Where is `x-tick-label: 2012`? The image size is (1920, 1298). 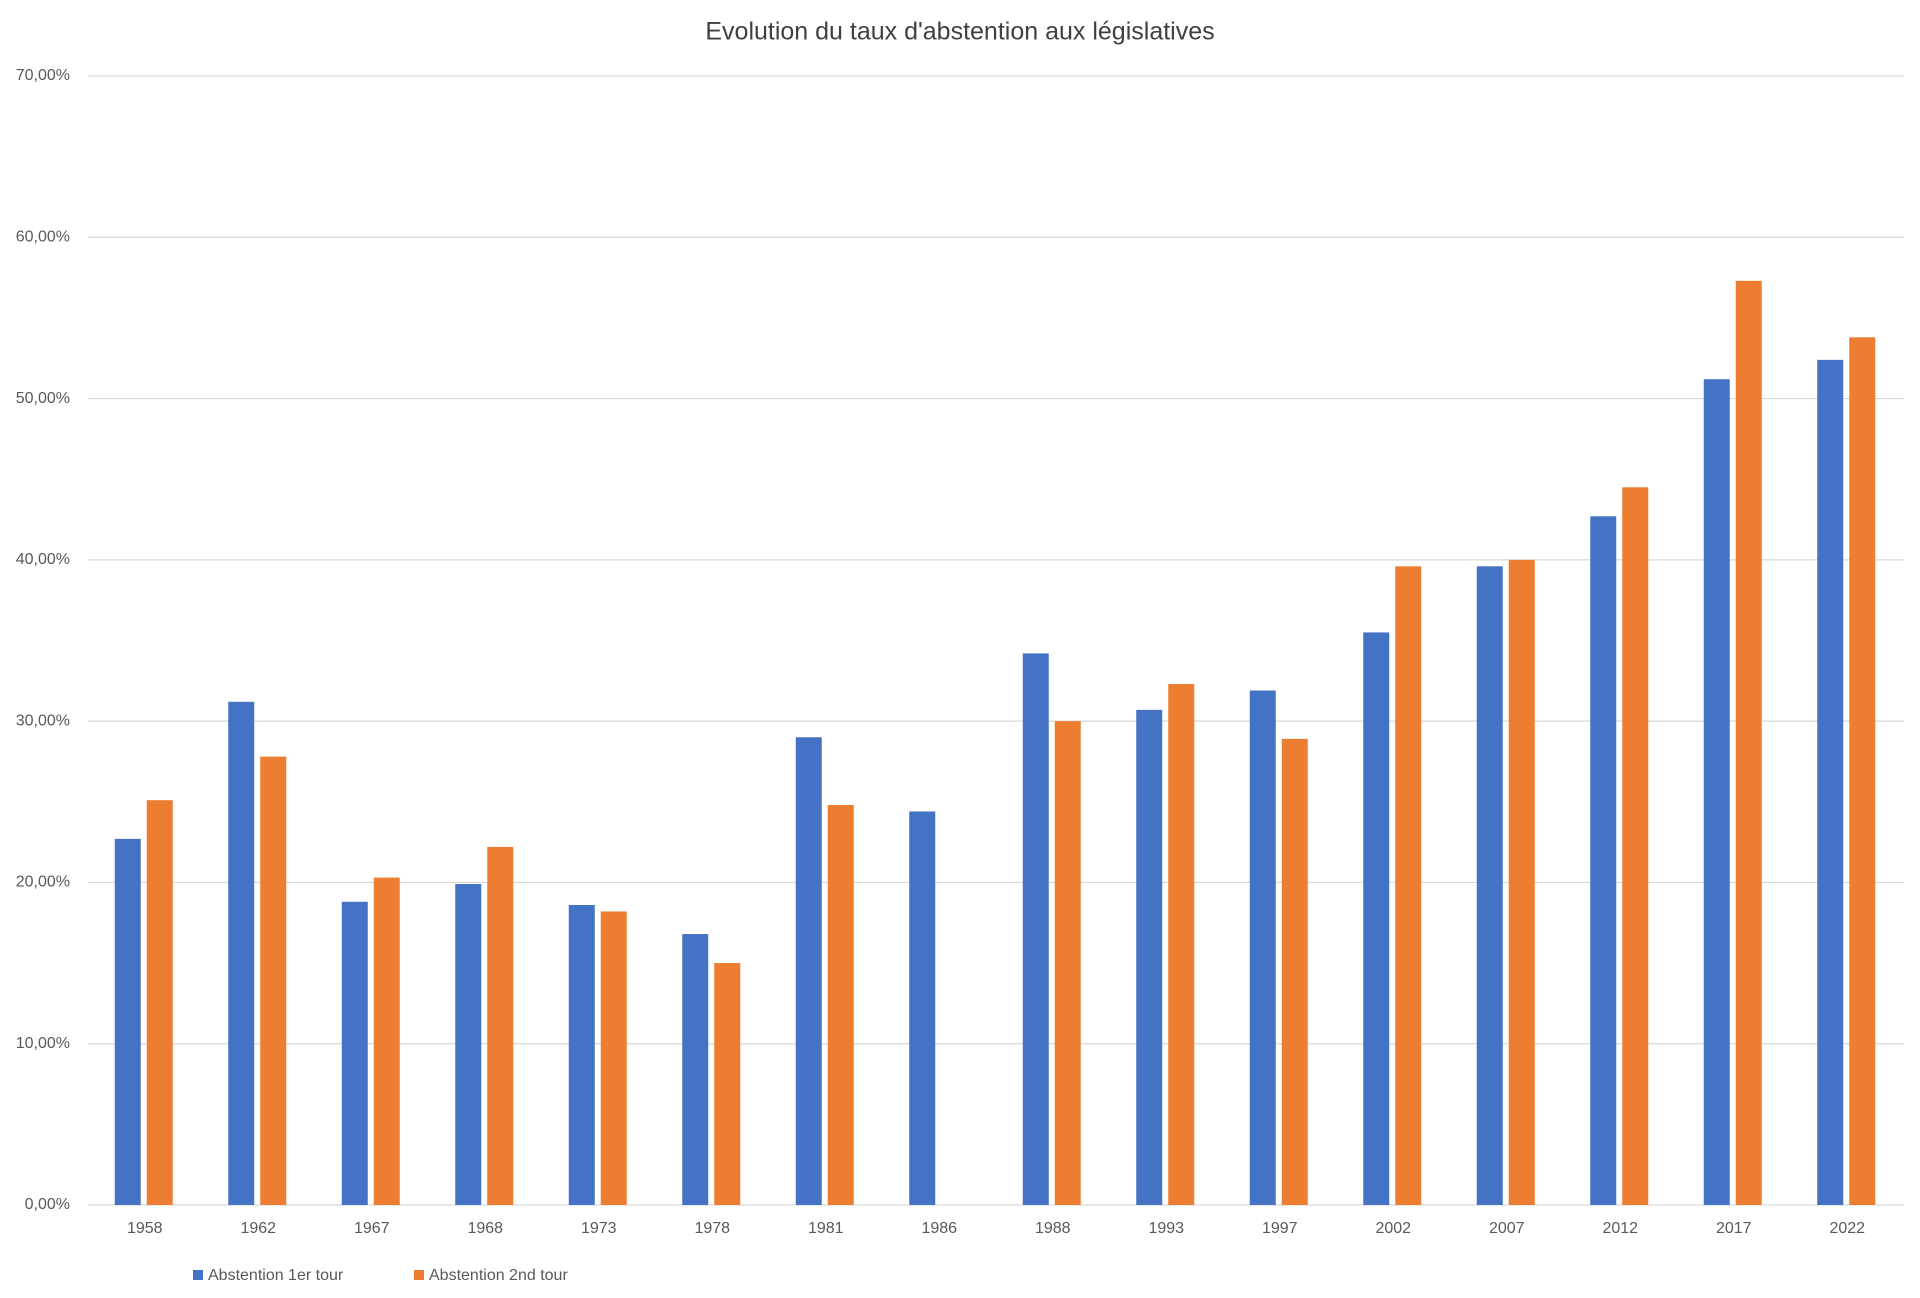 x-tick-label: 2012 is located at coordinates (1620, 1228).